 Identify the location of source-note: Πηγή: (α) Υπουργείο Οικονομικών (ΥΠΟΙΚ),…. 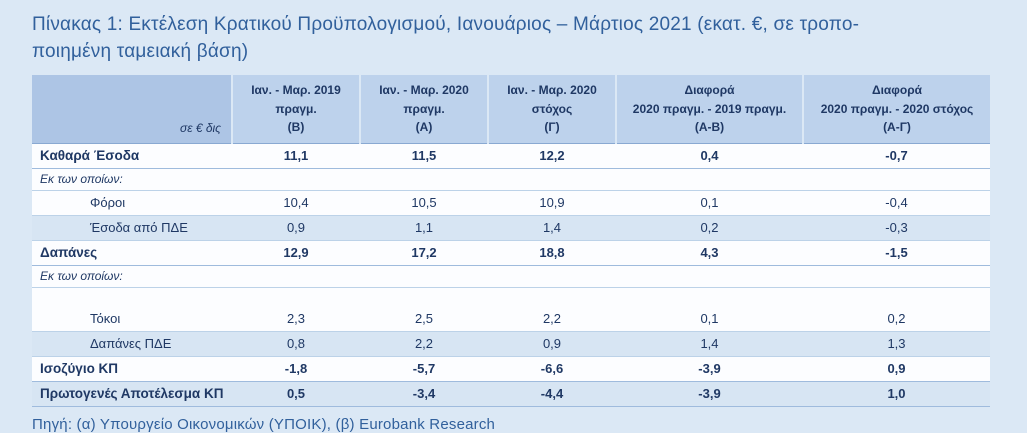
(264, 424).